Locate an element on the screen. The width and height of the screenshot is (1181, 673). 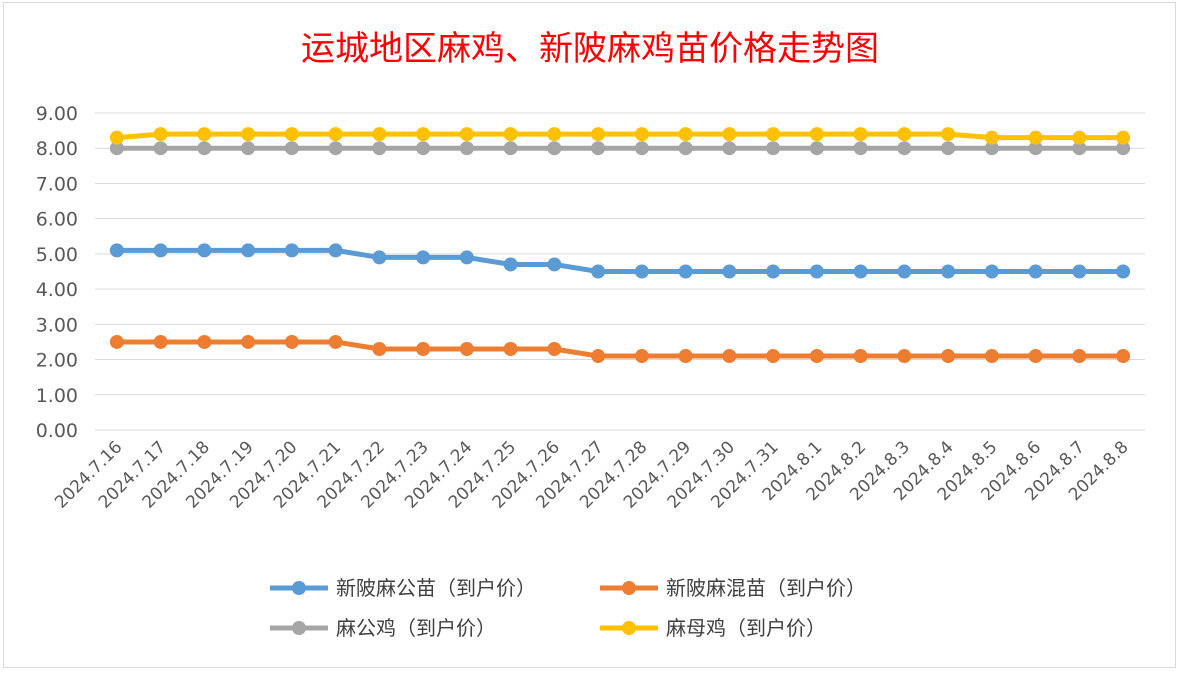
y-tick-label: 4.00 is located at coordinates (57, 290).